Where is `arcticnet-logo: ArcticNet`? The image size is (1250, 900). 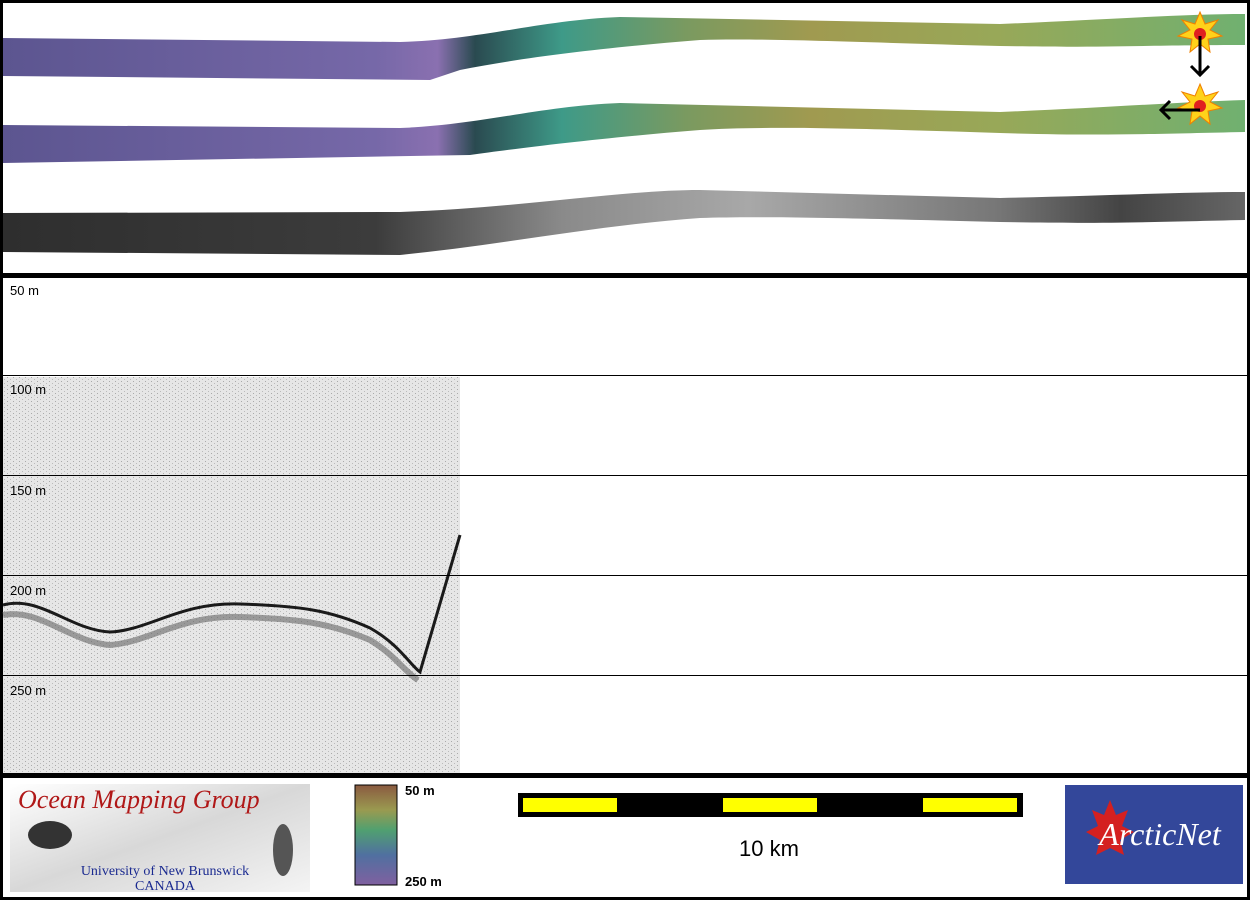
arcticnet-logo: ArcticNet is located at coordinates (1154, 834).